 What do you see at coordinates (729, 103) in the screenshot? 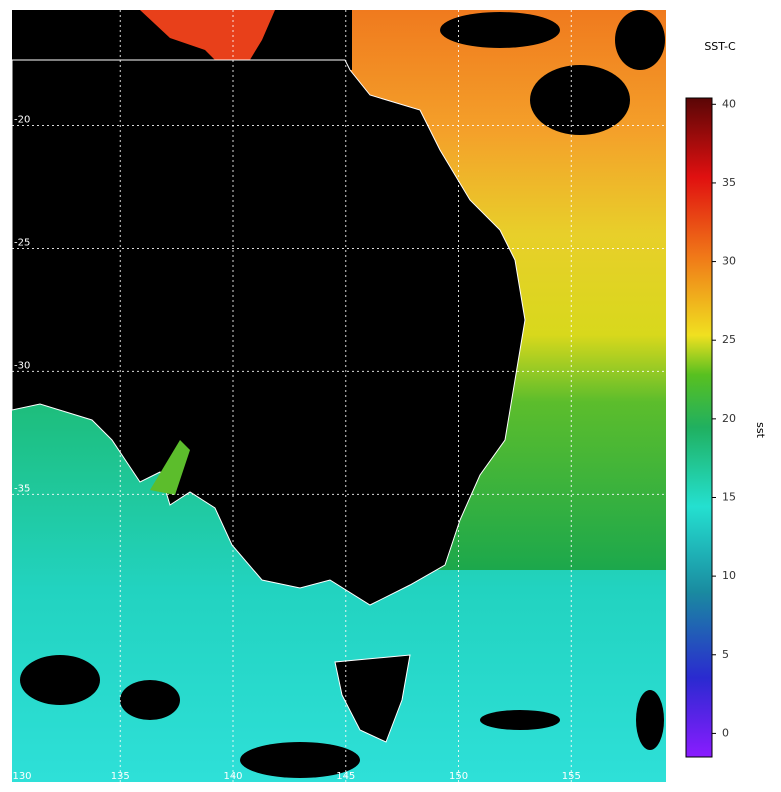
I see `colorbar-tick-label: 40` at bounding box center [729, 103].